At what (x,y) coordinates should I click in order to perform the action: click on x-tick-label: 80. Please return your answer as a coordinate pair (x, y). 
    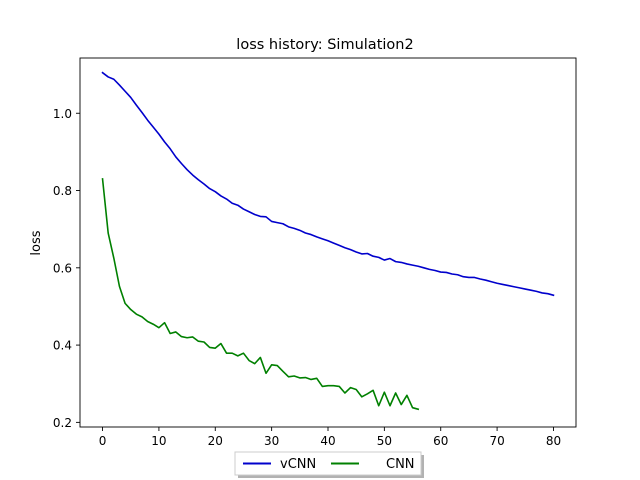
    Looking at the image, I should click on (553, 441).